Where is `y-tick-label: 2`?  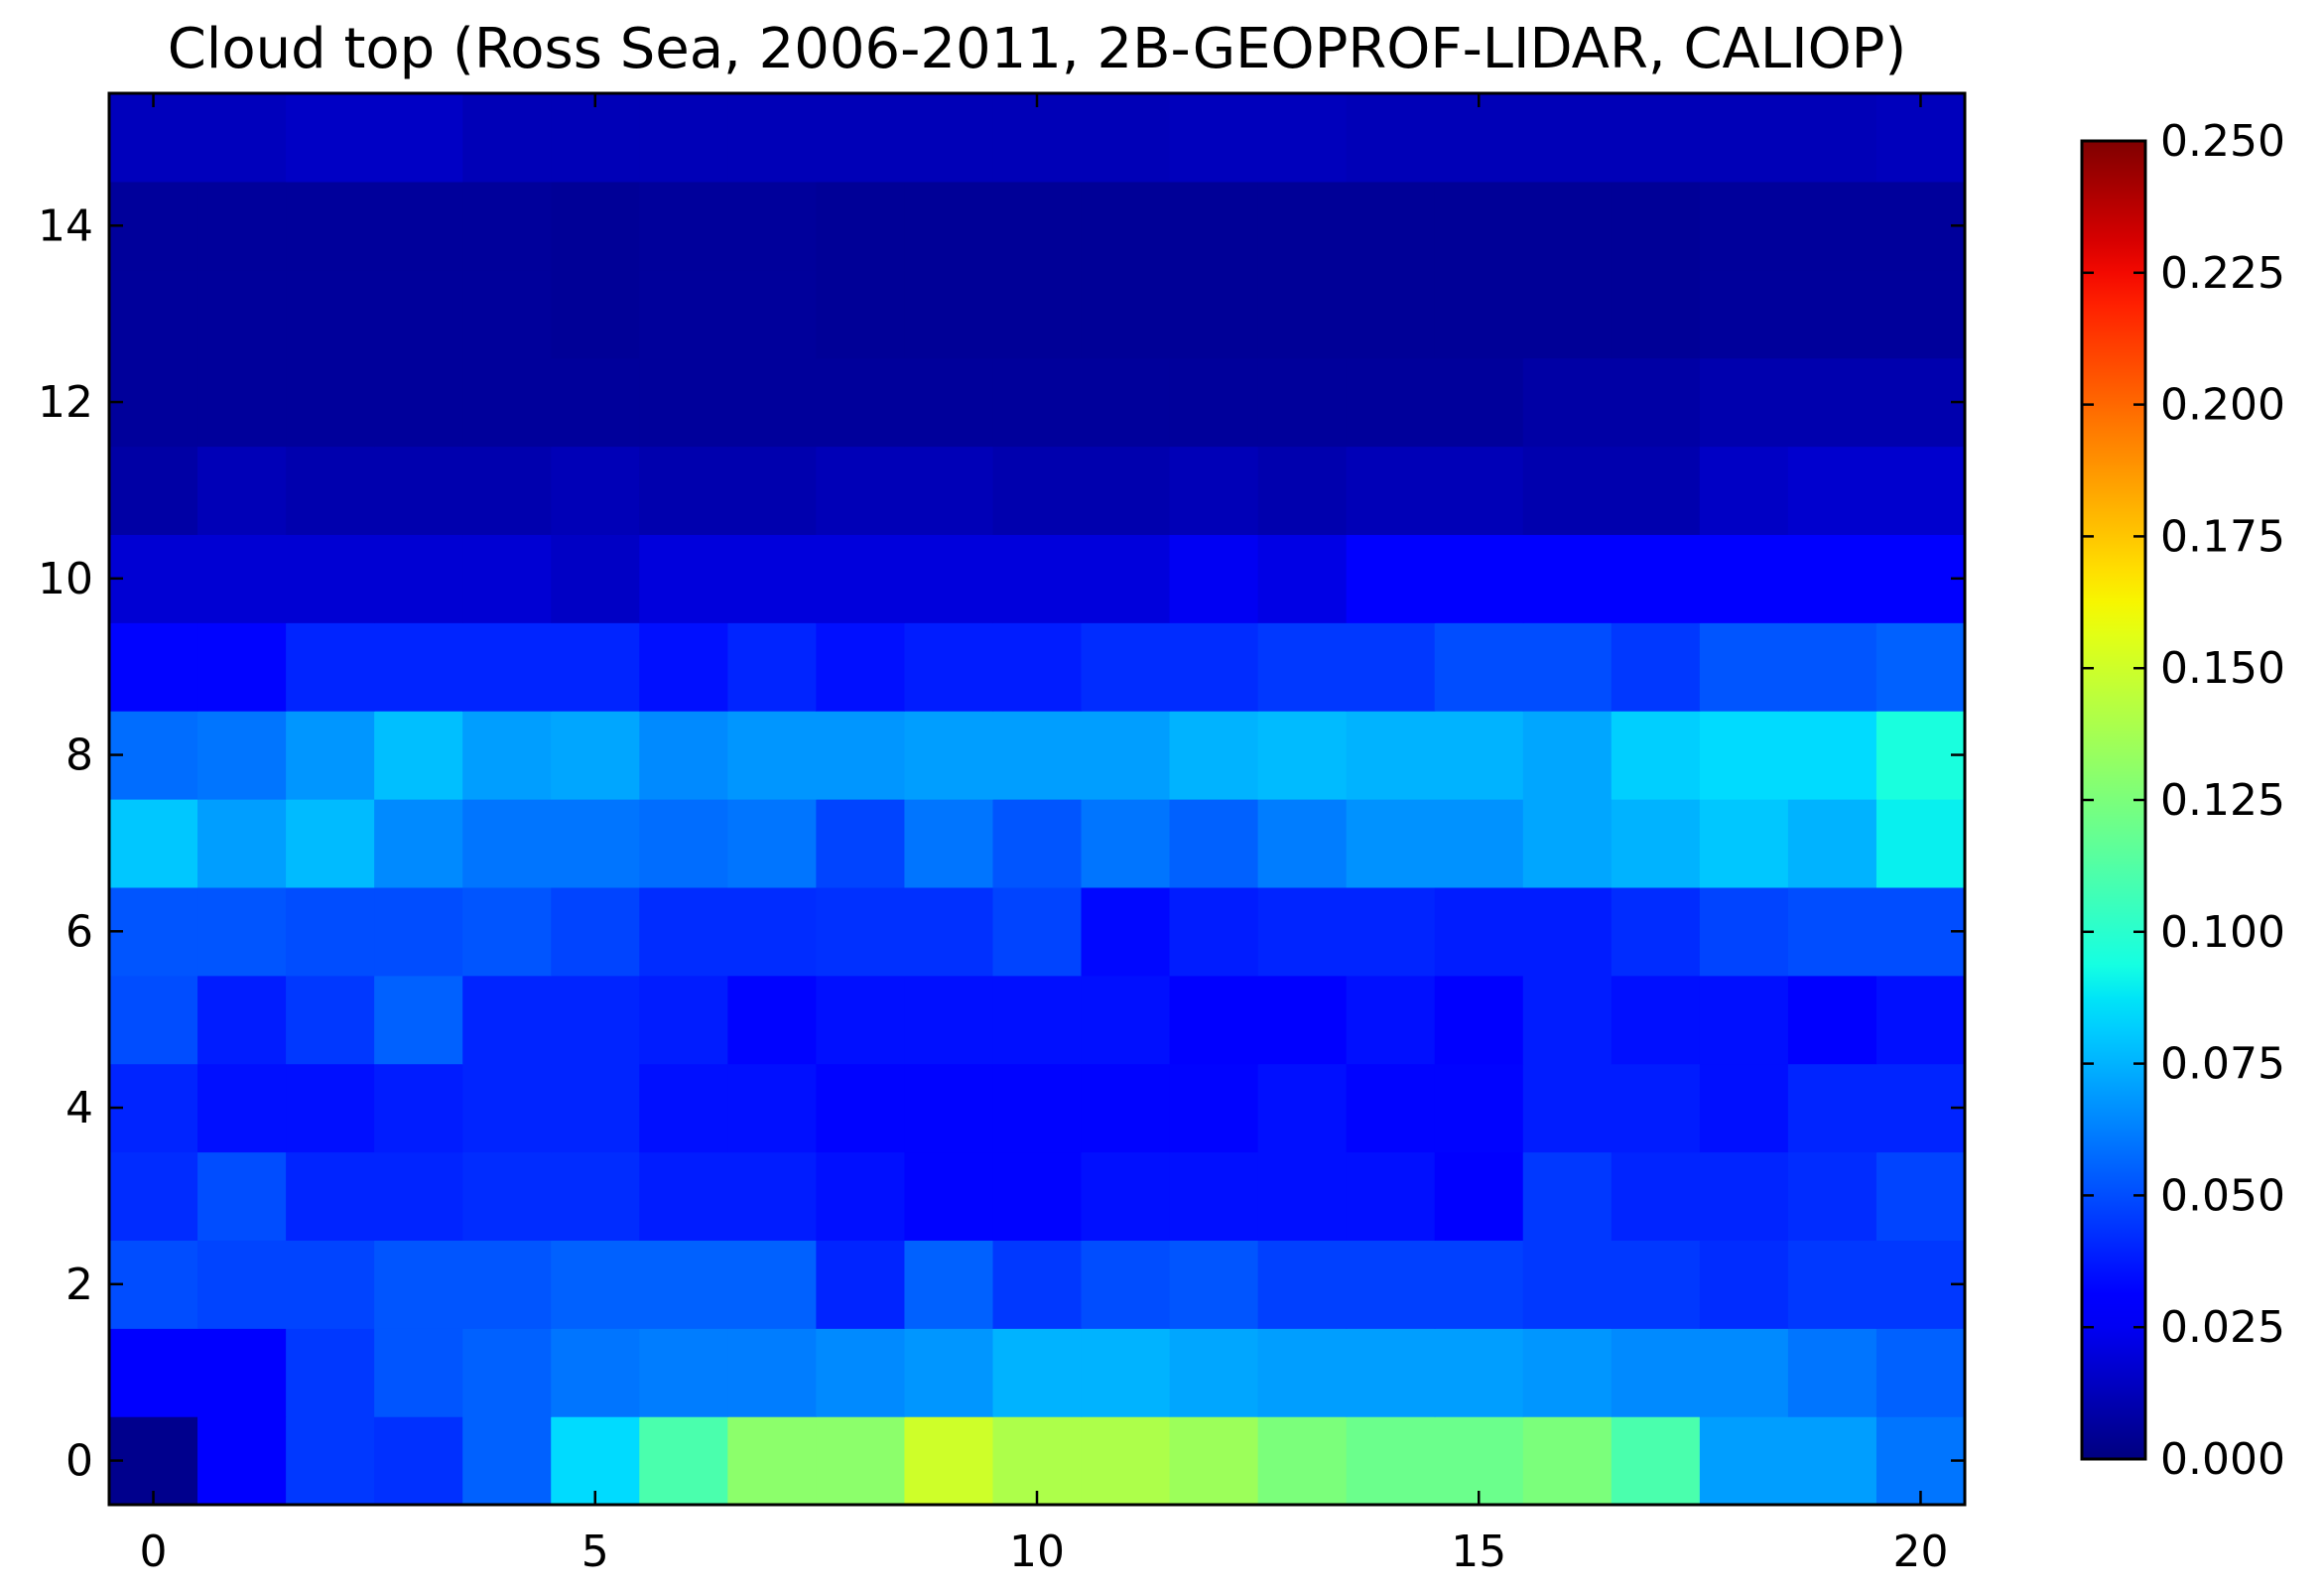
y-tick-label: 2 is located at coordinates (79, 1285).